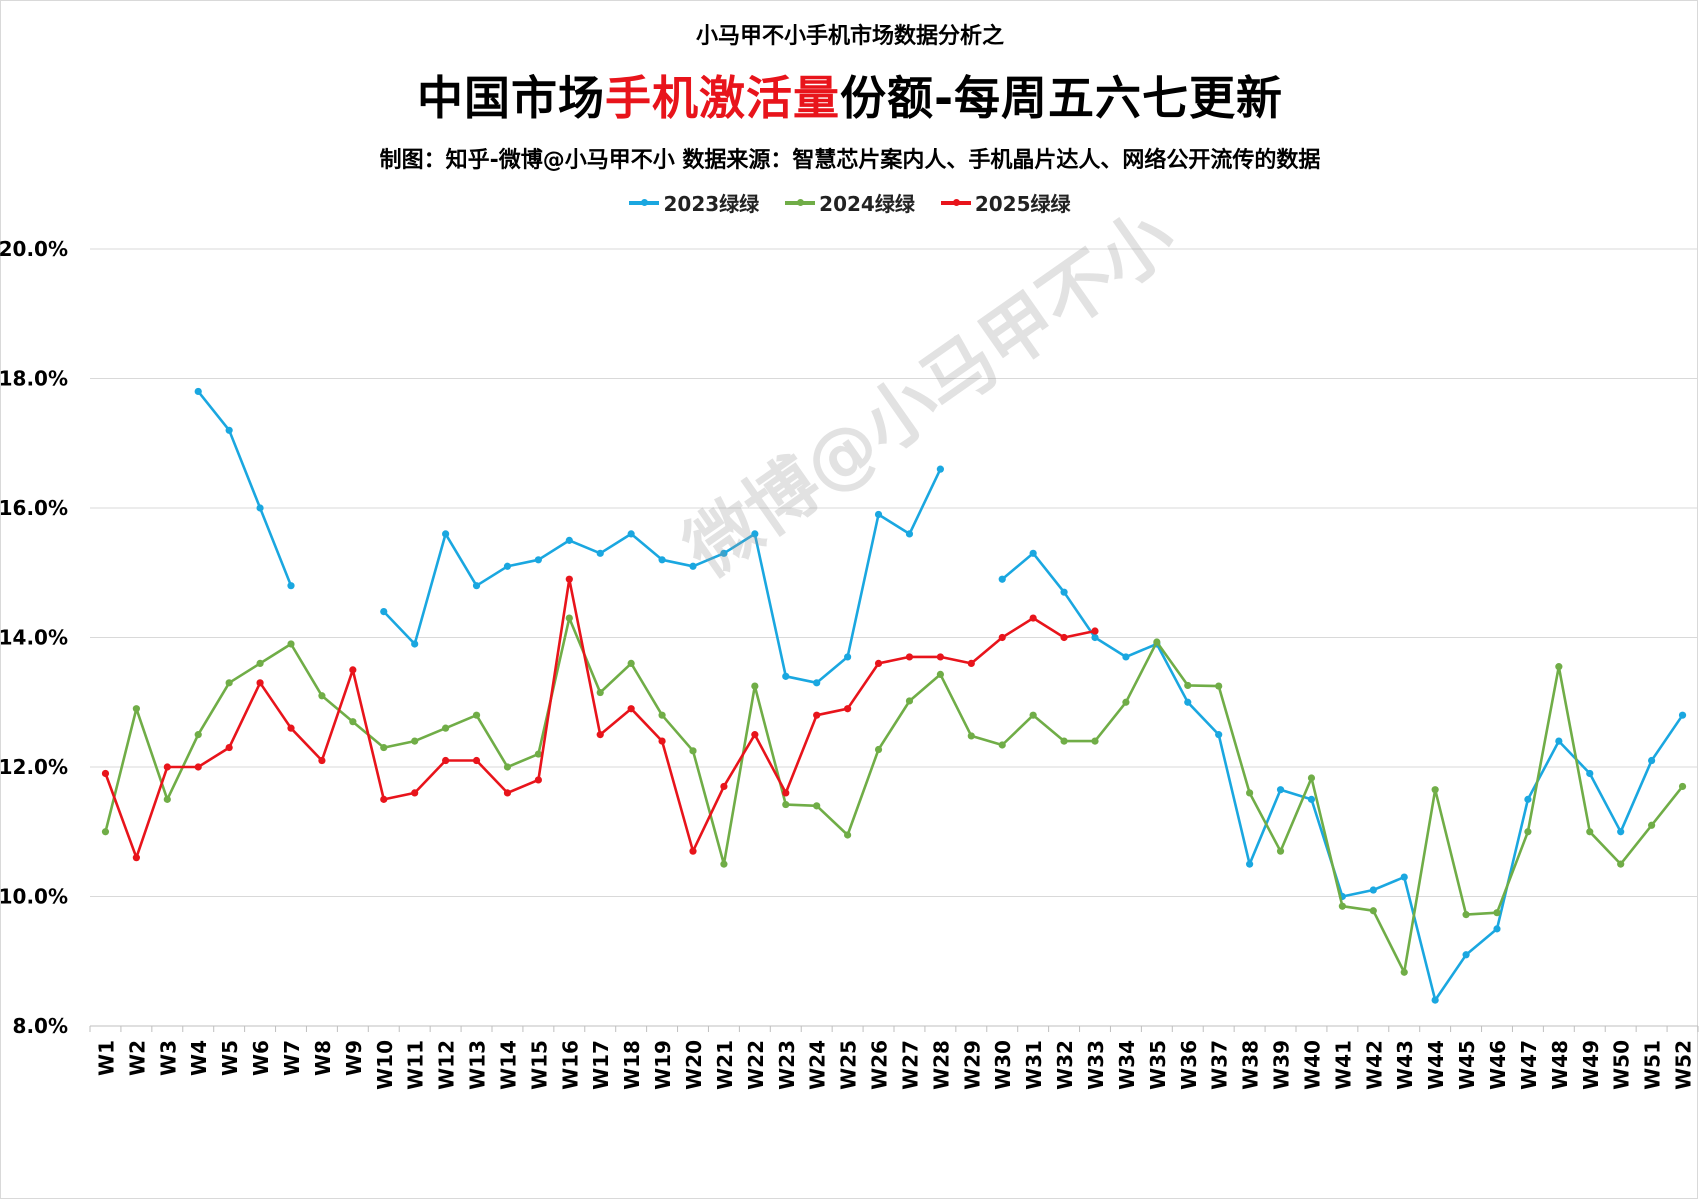 The height and width of the screenshot is (1201, 1700). Describe the element at coordinates (1343, 1065) in the screenshot. I see `x-tick-label: W41` at that location.